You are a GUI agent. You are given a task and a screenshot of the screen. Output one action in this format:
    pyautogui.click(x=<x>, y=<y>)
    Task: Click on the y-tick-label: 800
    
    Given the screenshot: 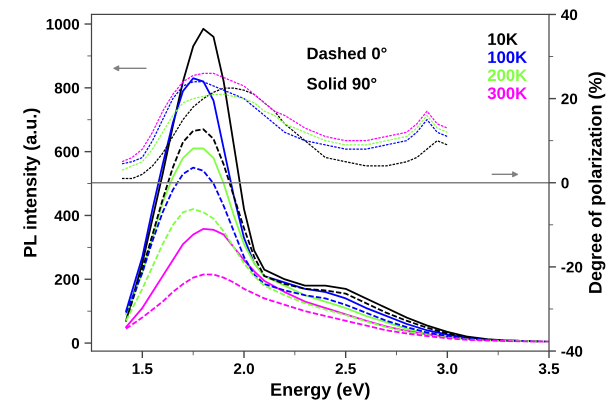 What is the action you would take?
    pyautogui.click(x=67, y=88)
    